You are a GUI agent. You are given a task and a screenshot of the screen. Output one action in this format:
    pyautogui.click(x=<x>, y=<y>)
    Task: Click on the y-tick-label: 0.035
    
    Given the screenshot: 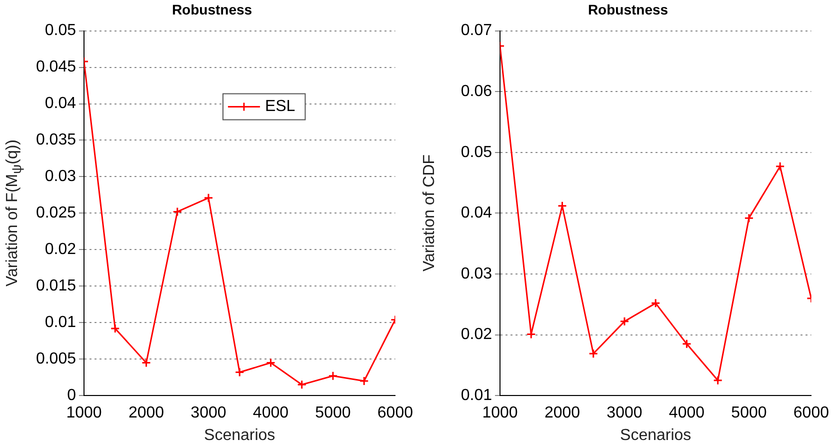 What is the action you would take?
    pyautogui.click(x=56, y=140)
    